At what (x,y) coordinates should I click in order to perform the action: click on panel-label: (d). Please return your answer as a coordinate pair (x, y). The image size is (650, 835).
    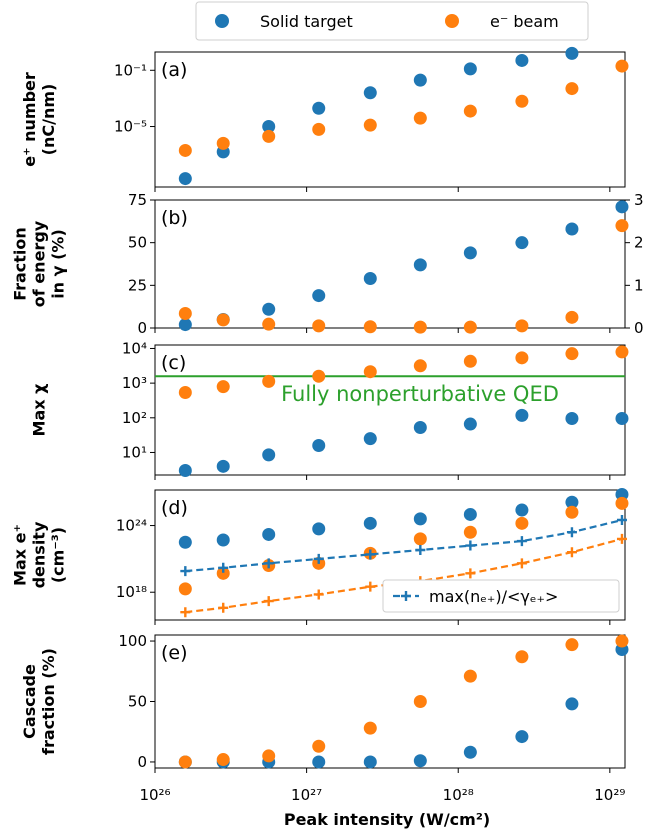
    Looking at the image, I should click on (174, 508).